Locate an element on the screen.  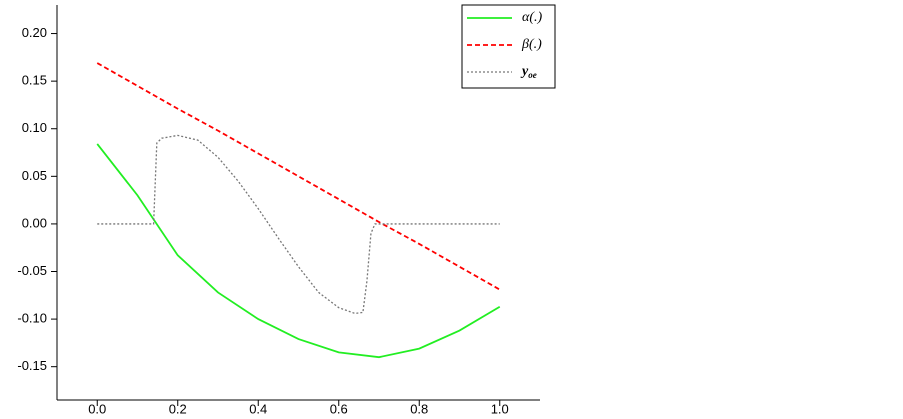
y-tick-label: -0.10 is located at coordinates (32, 318).